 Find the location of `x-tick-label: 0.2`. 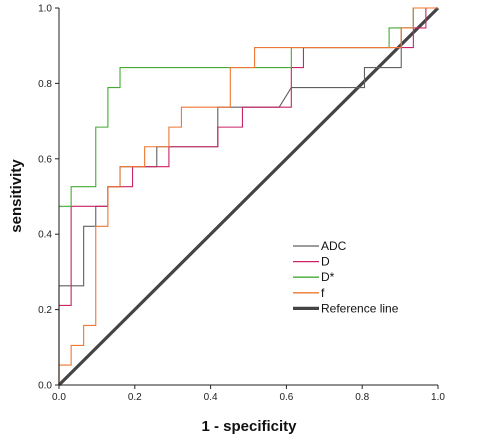

x-tick-label: 0.2 is located at coordinates (135, 397).